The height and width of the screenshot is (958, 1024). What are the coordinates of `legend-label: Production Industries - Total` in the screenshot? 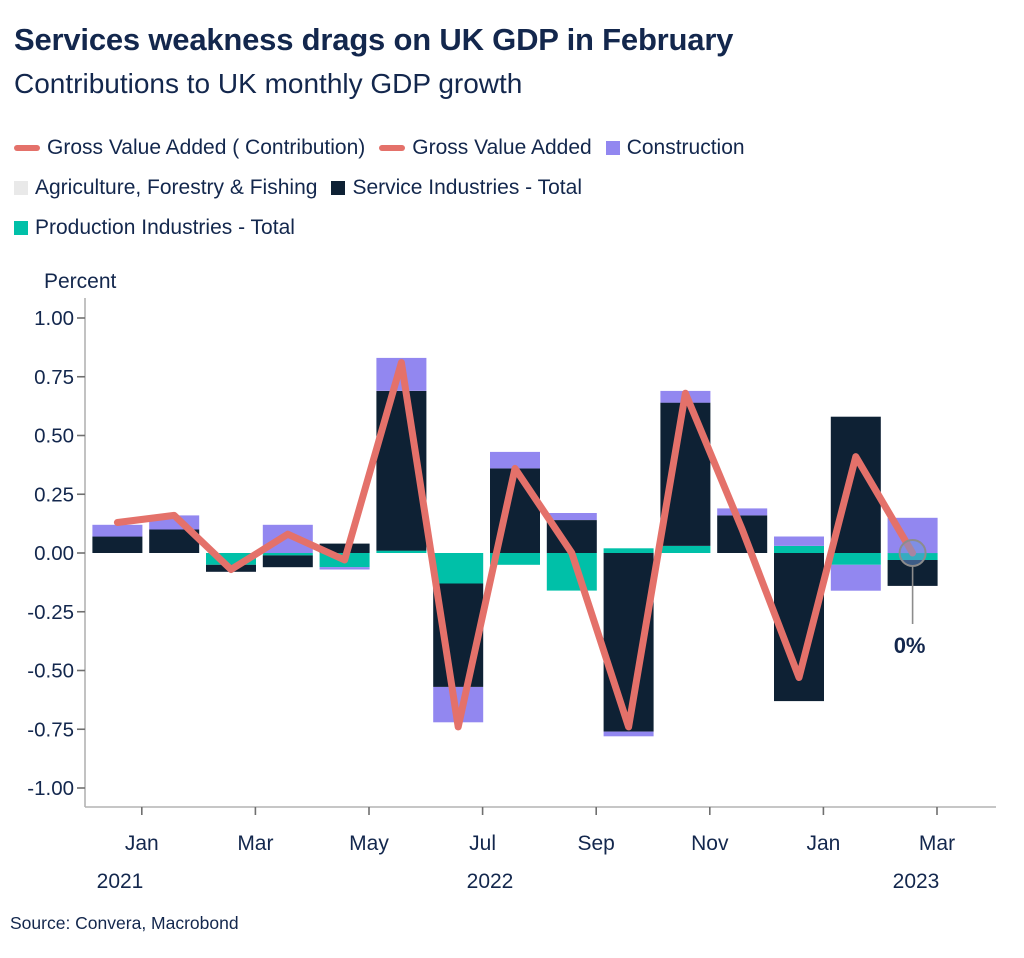 It's located at (165, 227).